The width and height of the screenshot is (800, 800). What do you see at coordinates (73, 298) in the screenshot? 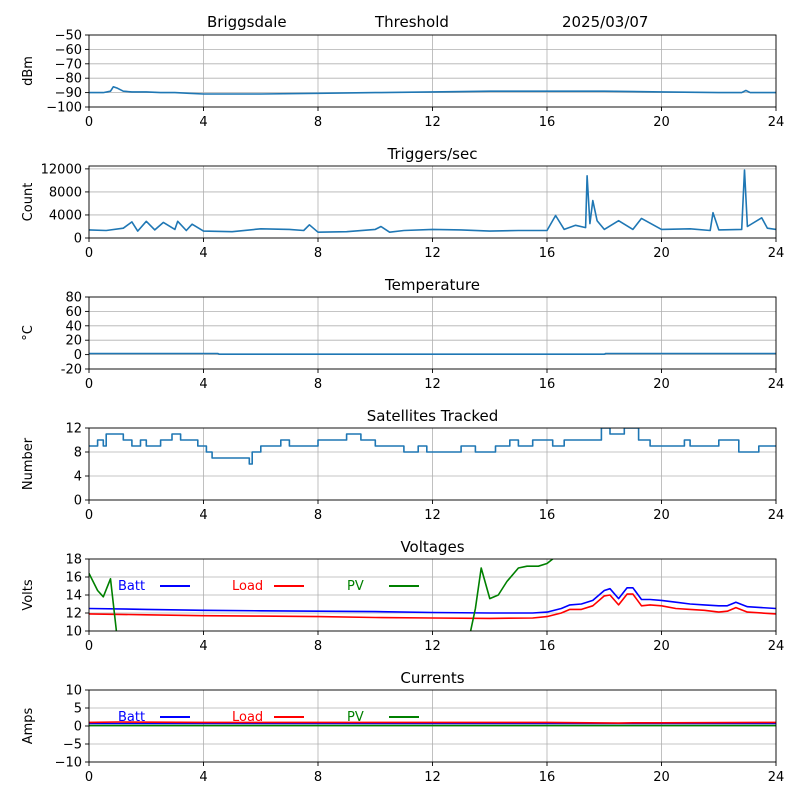
I see `y-tick-label: 80` at bounding box center [73, 298].